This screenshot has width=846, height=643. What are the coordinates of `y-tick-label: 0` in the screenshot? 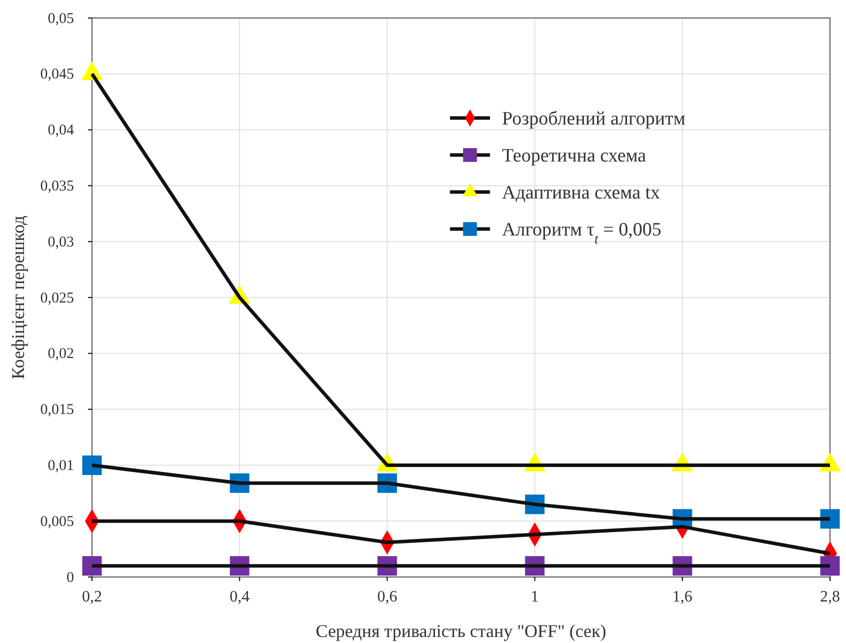 It's located at (70, 578).